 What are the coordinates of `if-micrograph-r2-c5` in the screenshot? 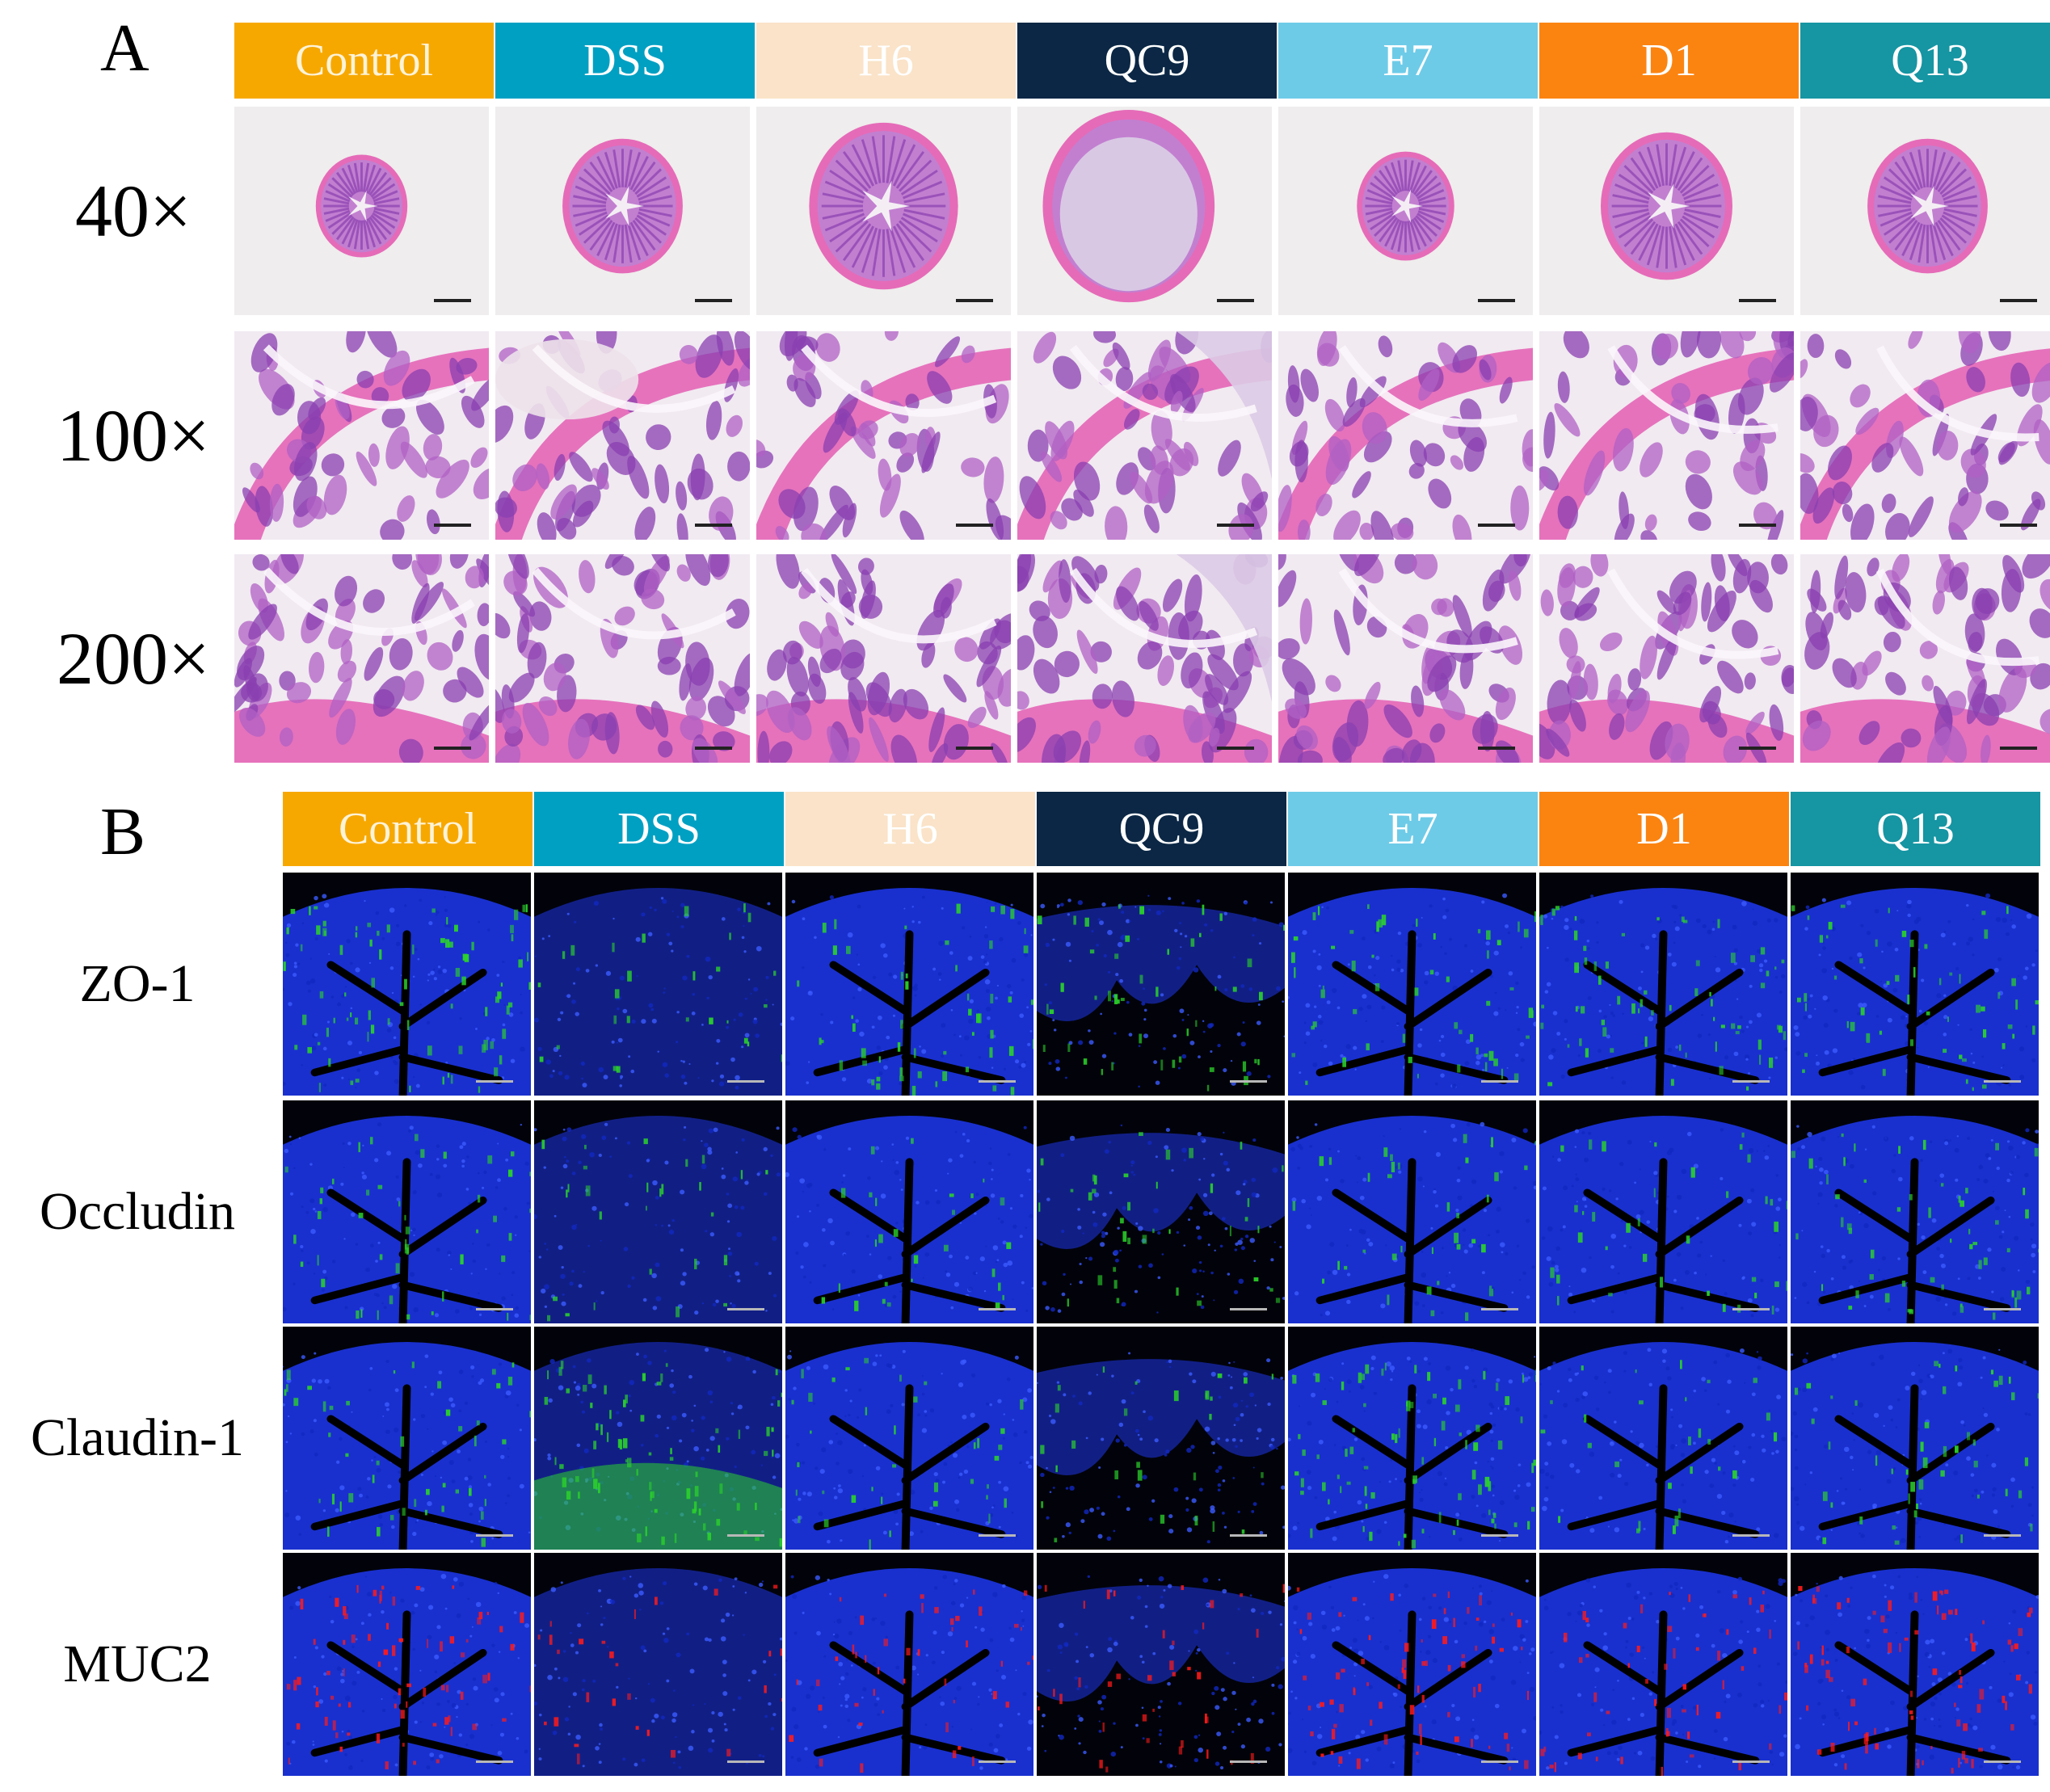 It's located at (1663, 1438).